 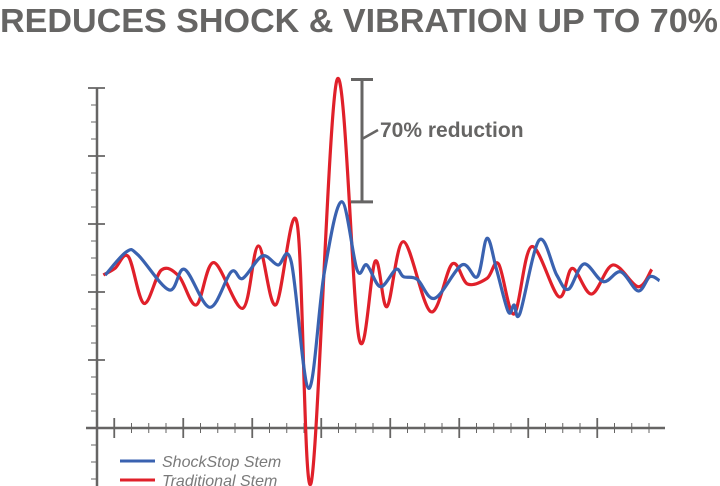 I want to click on chart-title: REDUCES SHOCK & VIBRATION UP TO 70%, so click(x=359, y=20).